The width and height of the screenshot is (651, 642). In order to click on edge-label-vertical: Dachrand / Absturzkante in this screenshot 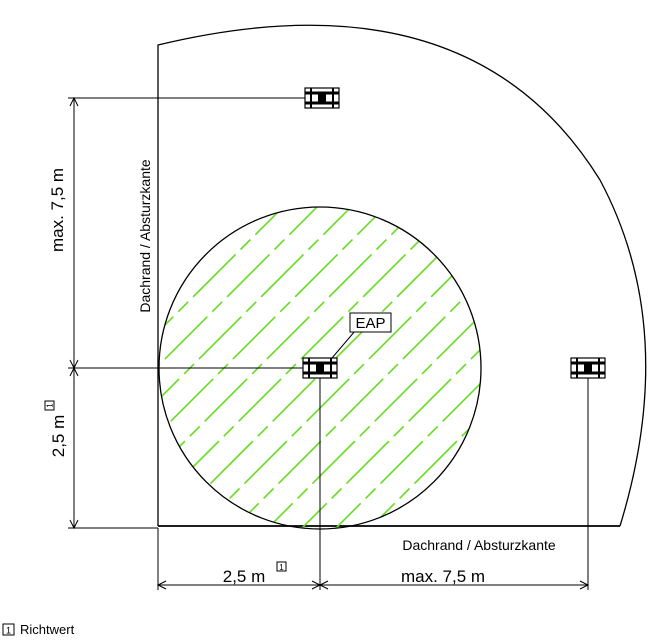, I will do `click(145, 236)`.